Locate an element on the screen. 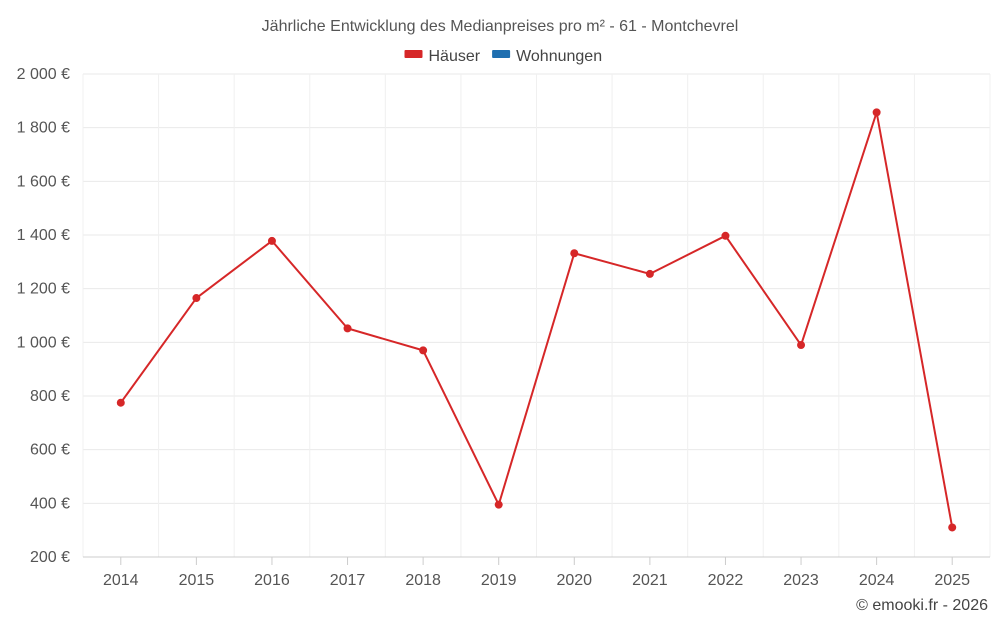 This screenshot has height=630, width=1000. y-tick-label: 800 € is located at coordinates (50, 396).